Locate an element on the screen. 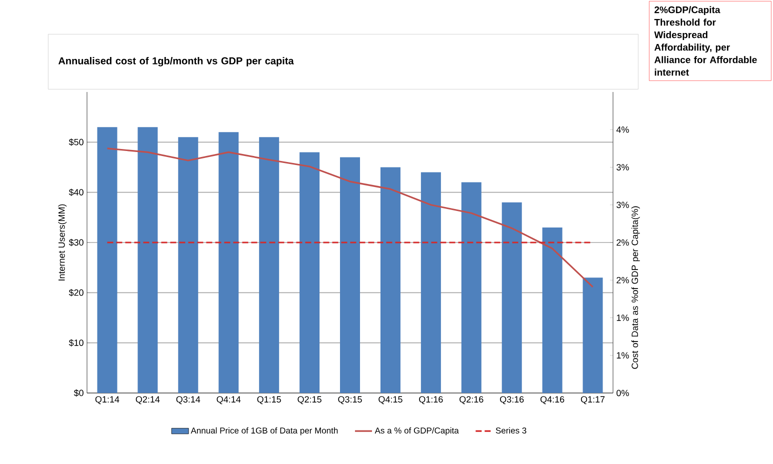  x-tick-label: Q1:14 is located at coordinates (107, 400).